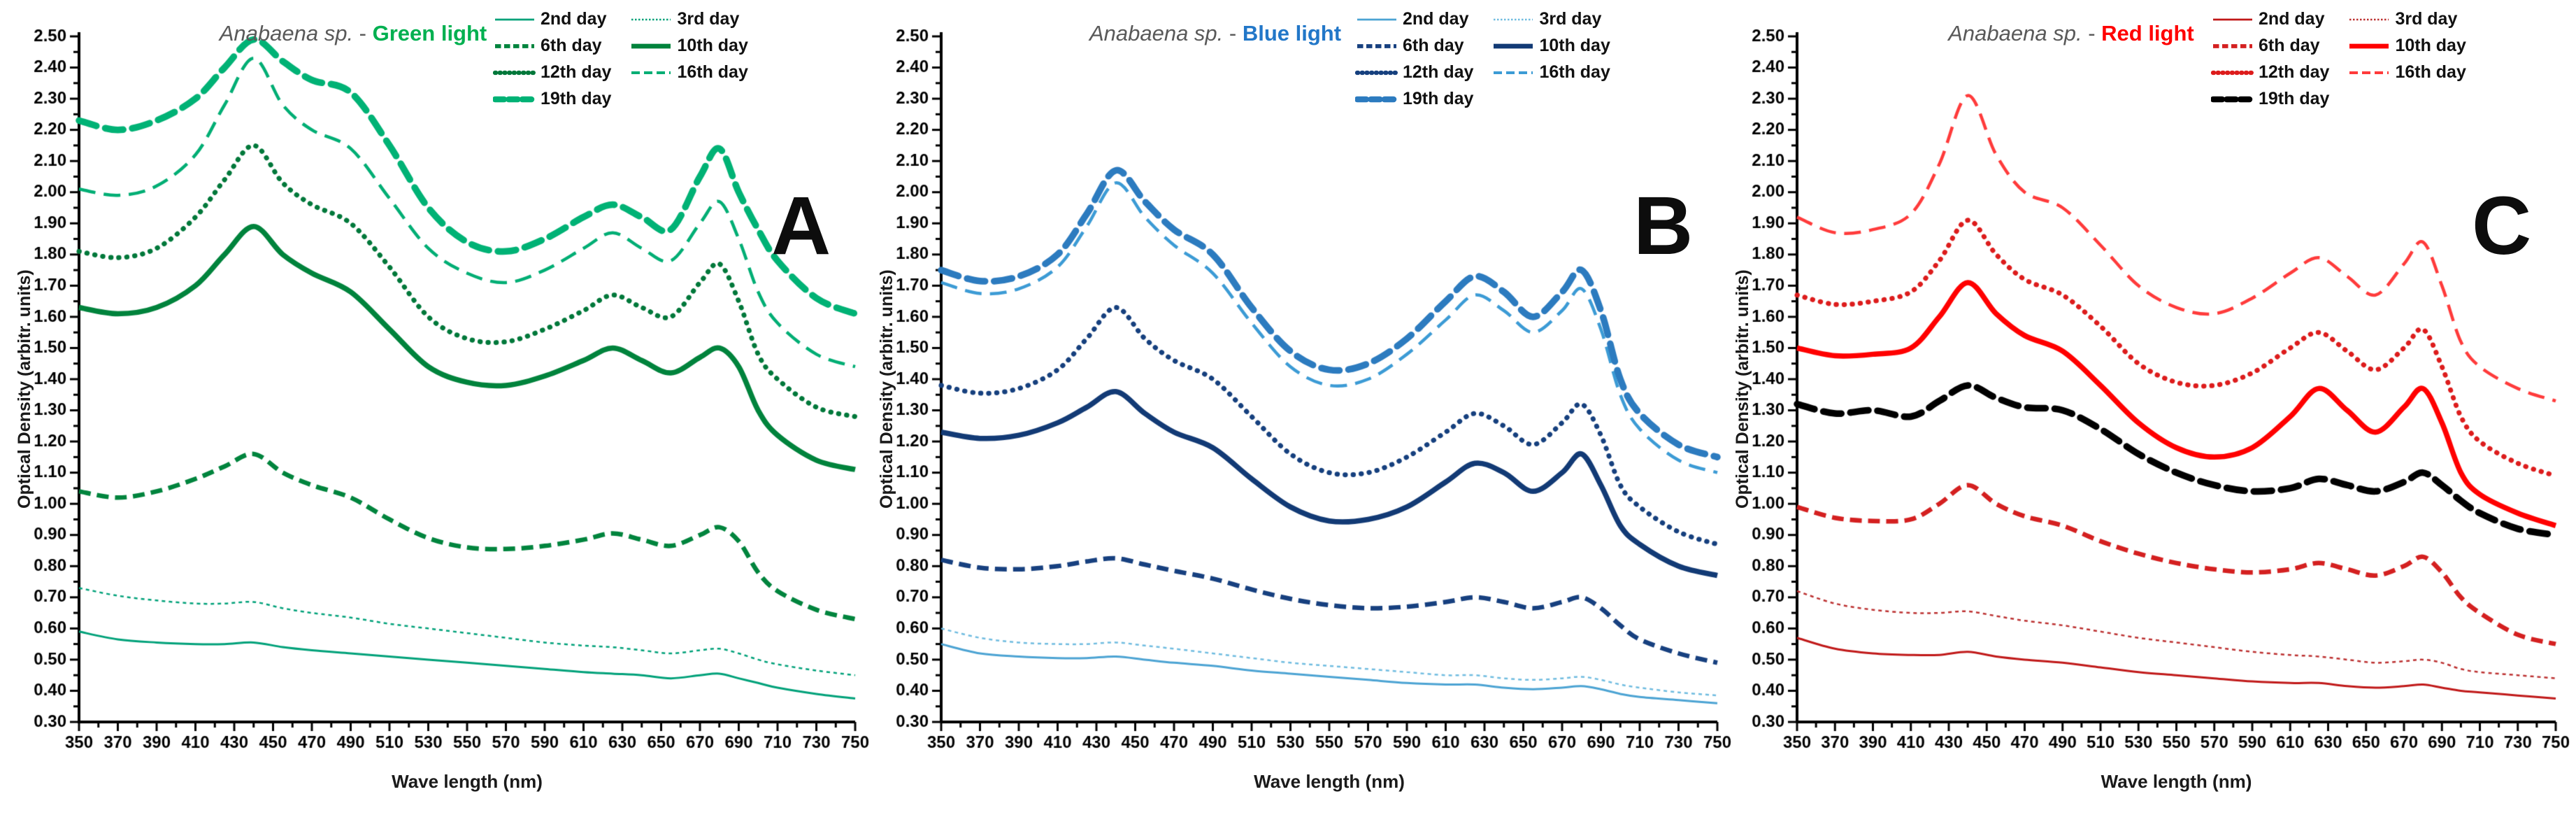 The width and height of the screenshot is (2576, 822). What do you see at coordinates (801, 226) in the screenshot?
I see `panel-letter-a: A` at bounding box center [801, 226].